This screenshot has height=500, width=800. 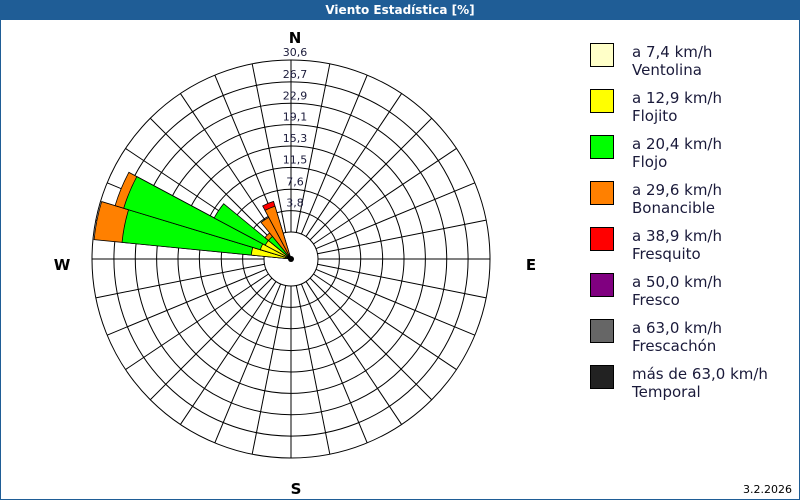 I want to click on legend-range: a 20,4 km/h, so click(x=677, y=144).